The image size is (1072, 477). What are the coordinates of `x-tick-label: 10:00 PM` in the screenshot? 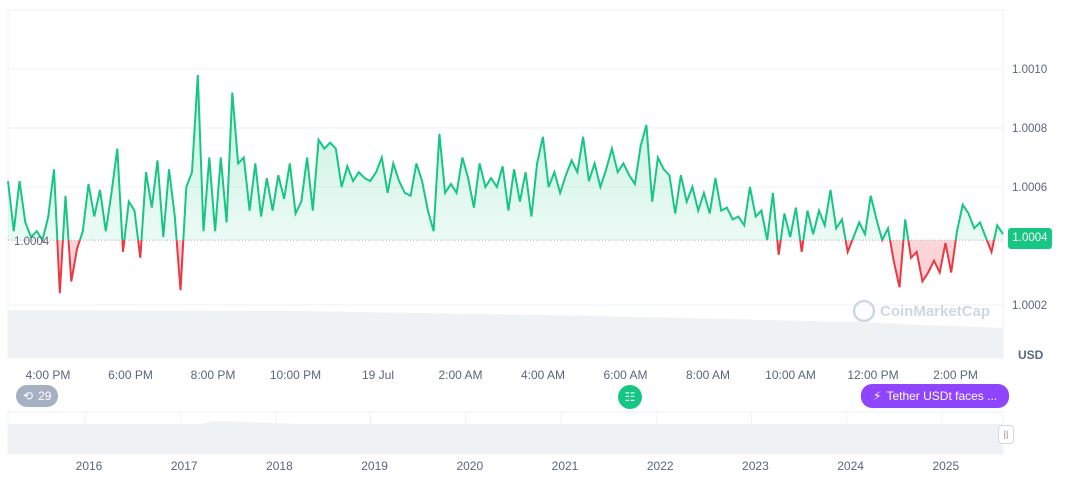 It's located at (295, 375).